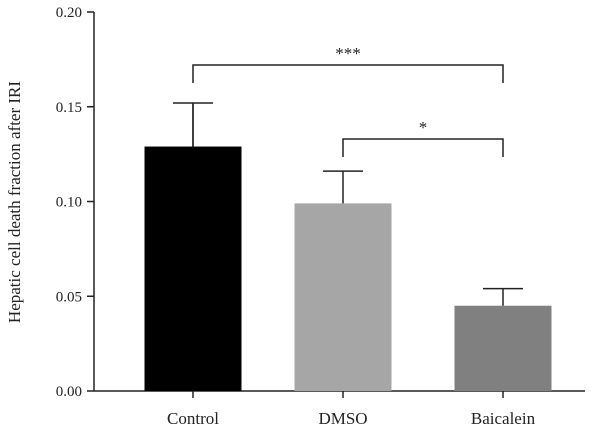 The image size is (600, 434). Describe the element at coordinates (14, 202) in the screenshot. I see `y-axis-title: Hepatic cell death fraction after IRI` at that location.